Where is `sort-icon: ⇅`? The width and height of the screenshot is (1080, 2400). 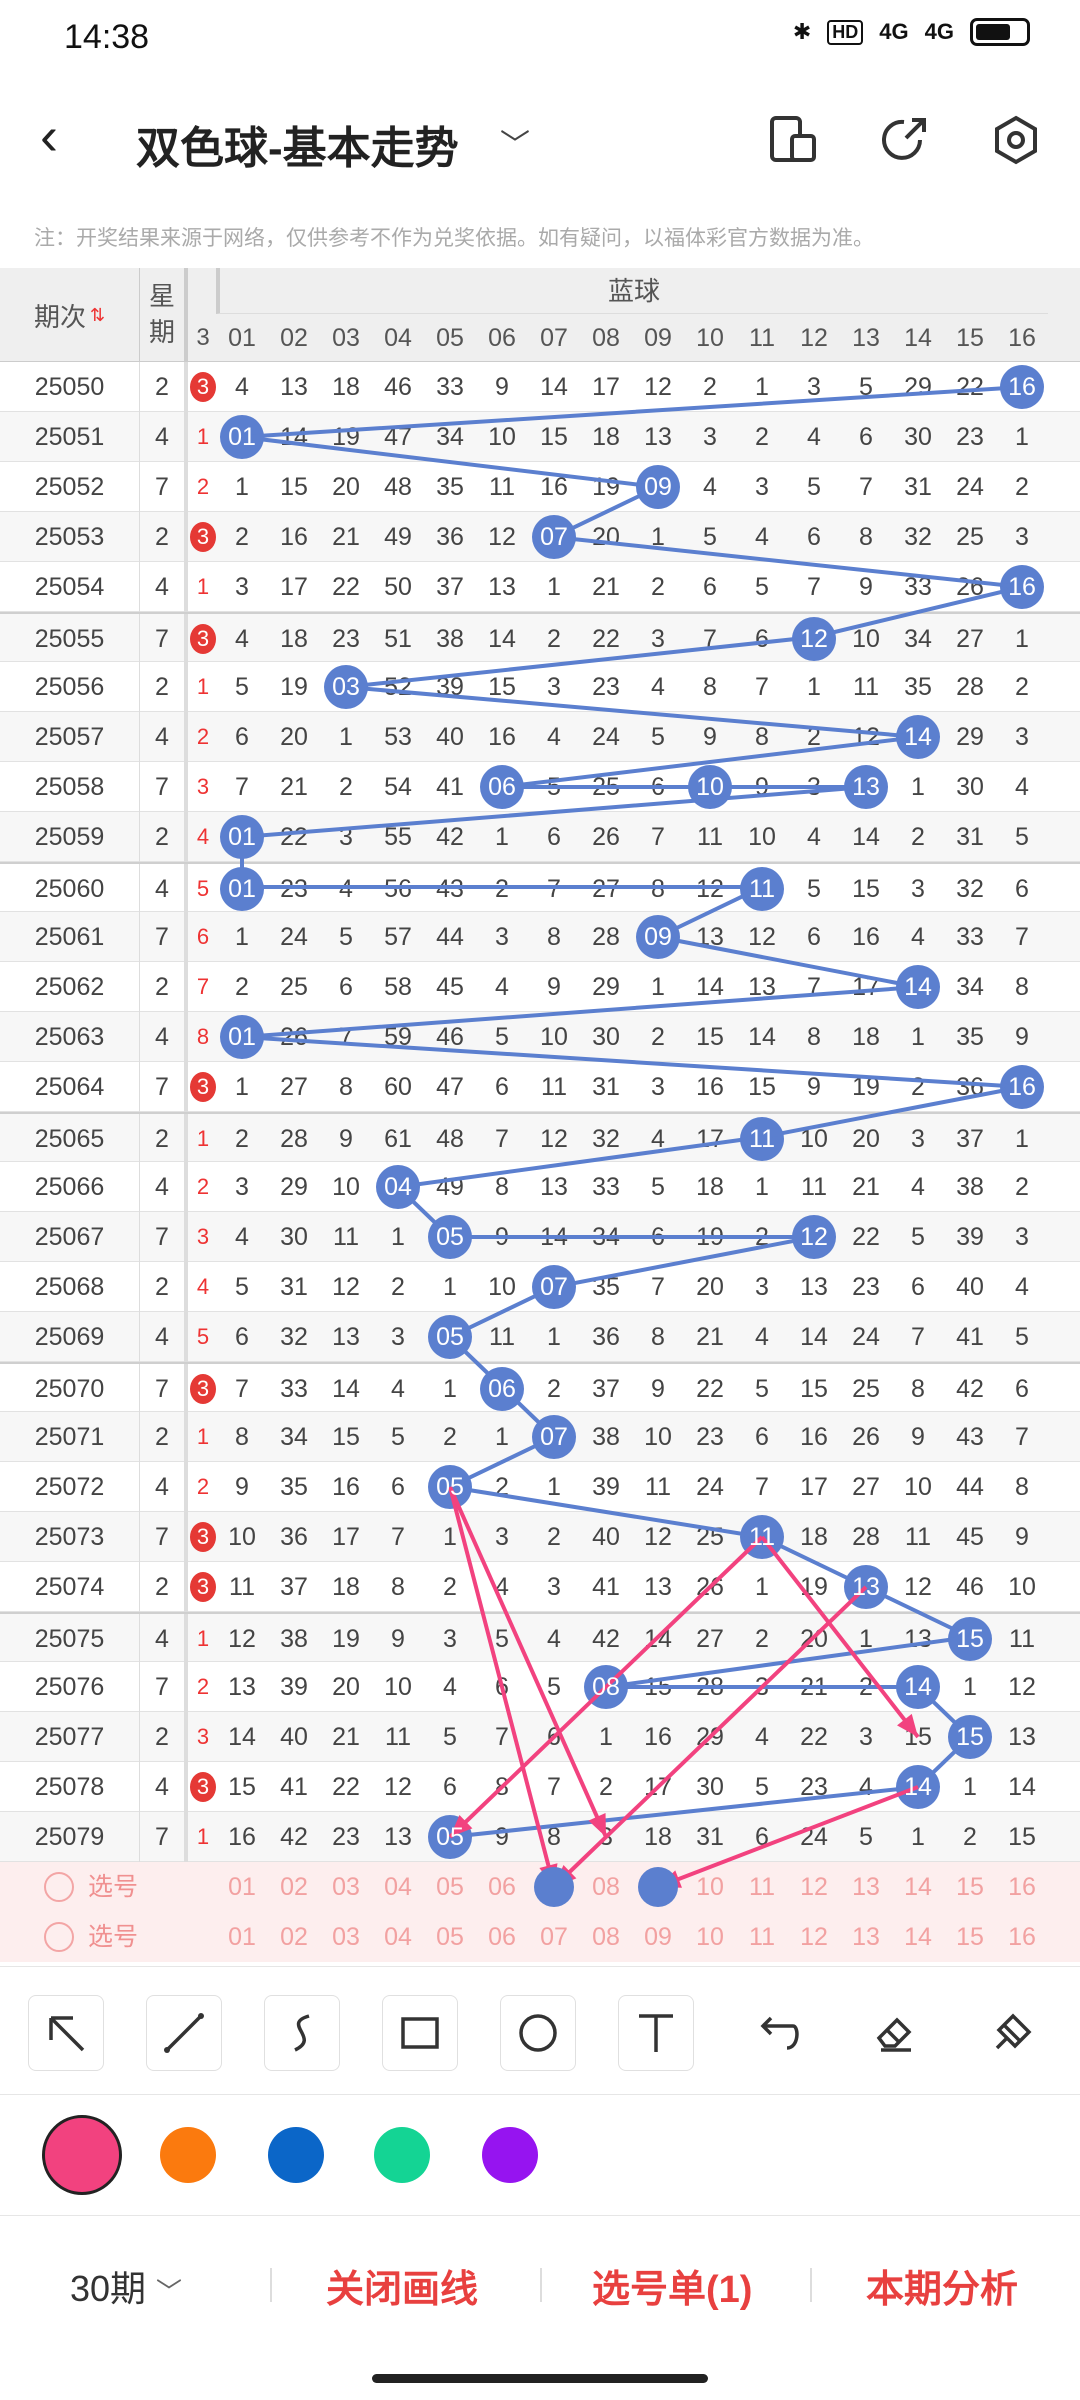 sort-icon: ⇅ is located at coordinates (97, 314).